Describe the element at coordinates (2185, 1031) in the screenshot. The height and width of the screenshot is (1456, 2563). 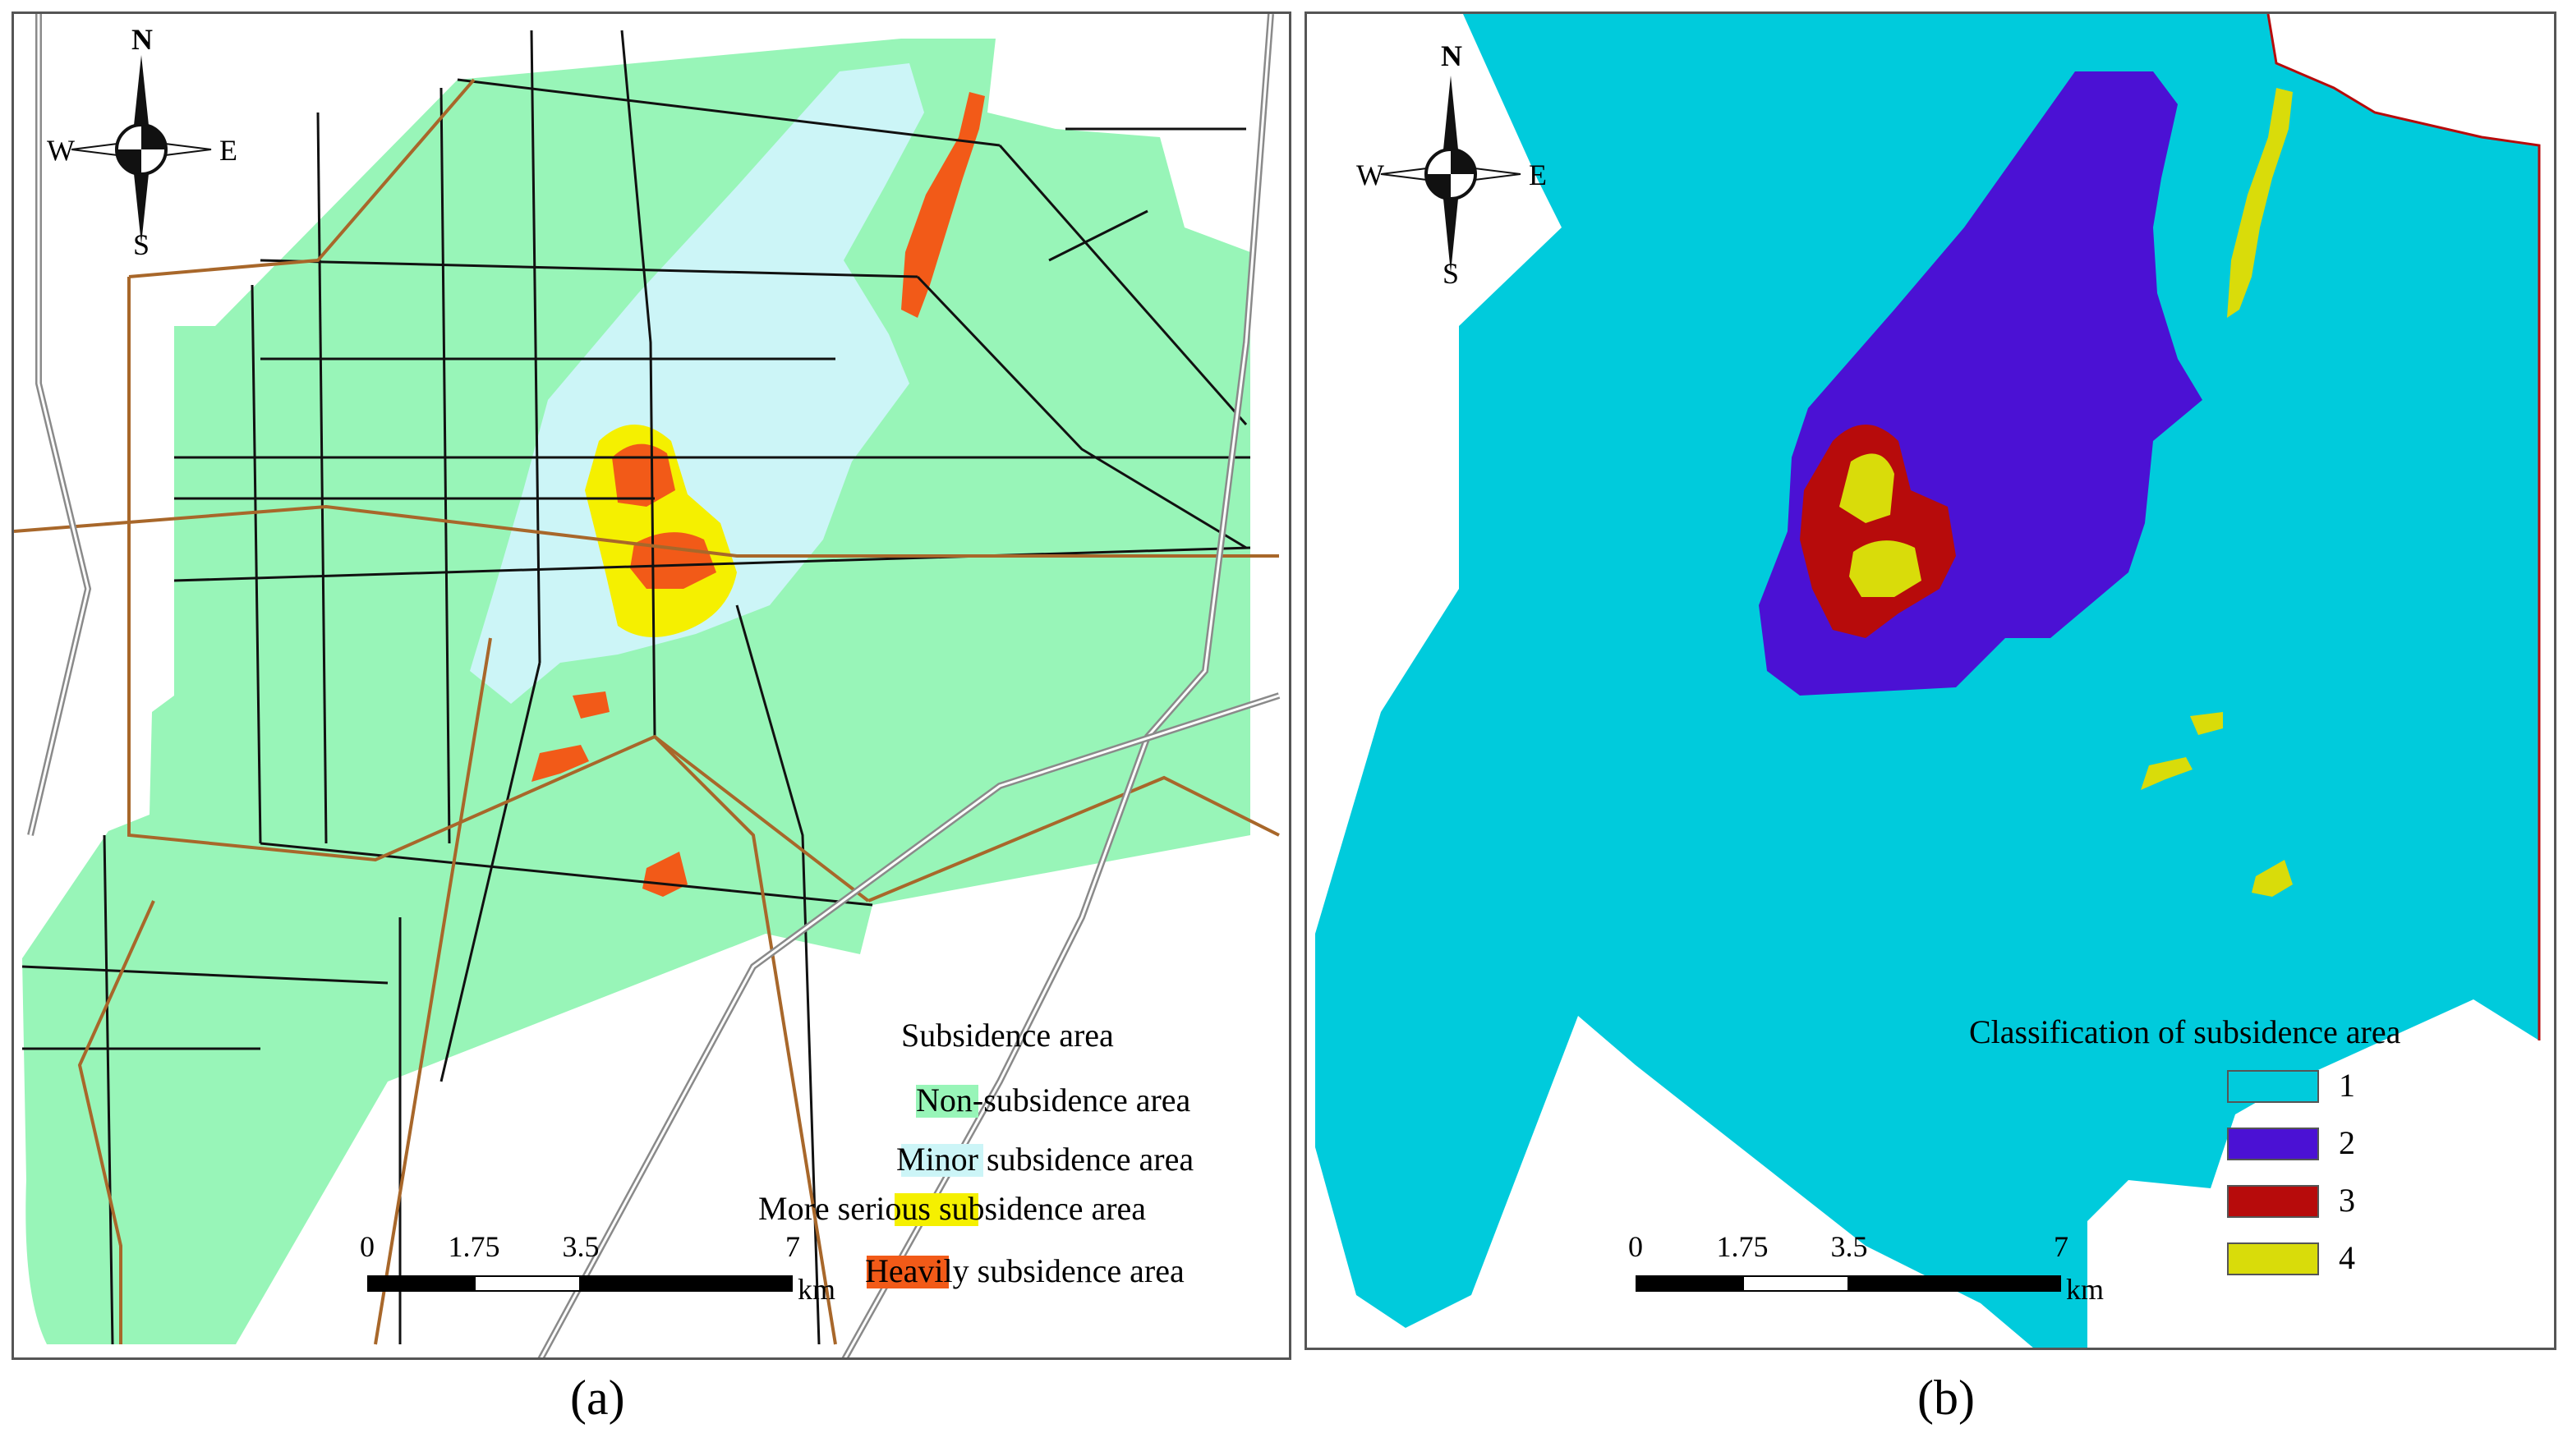
I see `legend-title-b: Classification of subsidence area` at that location.